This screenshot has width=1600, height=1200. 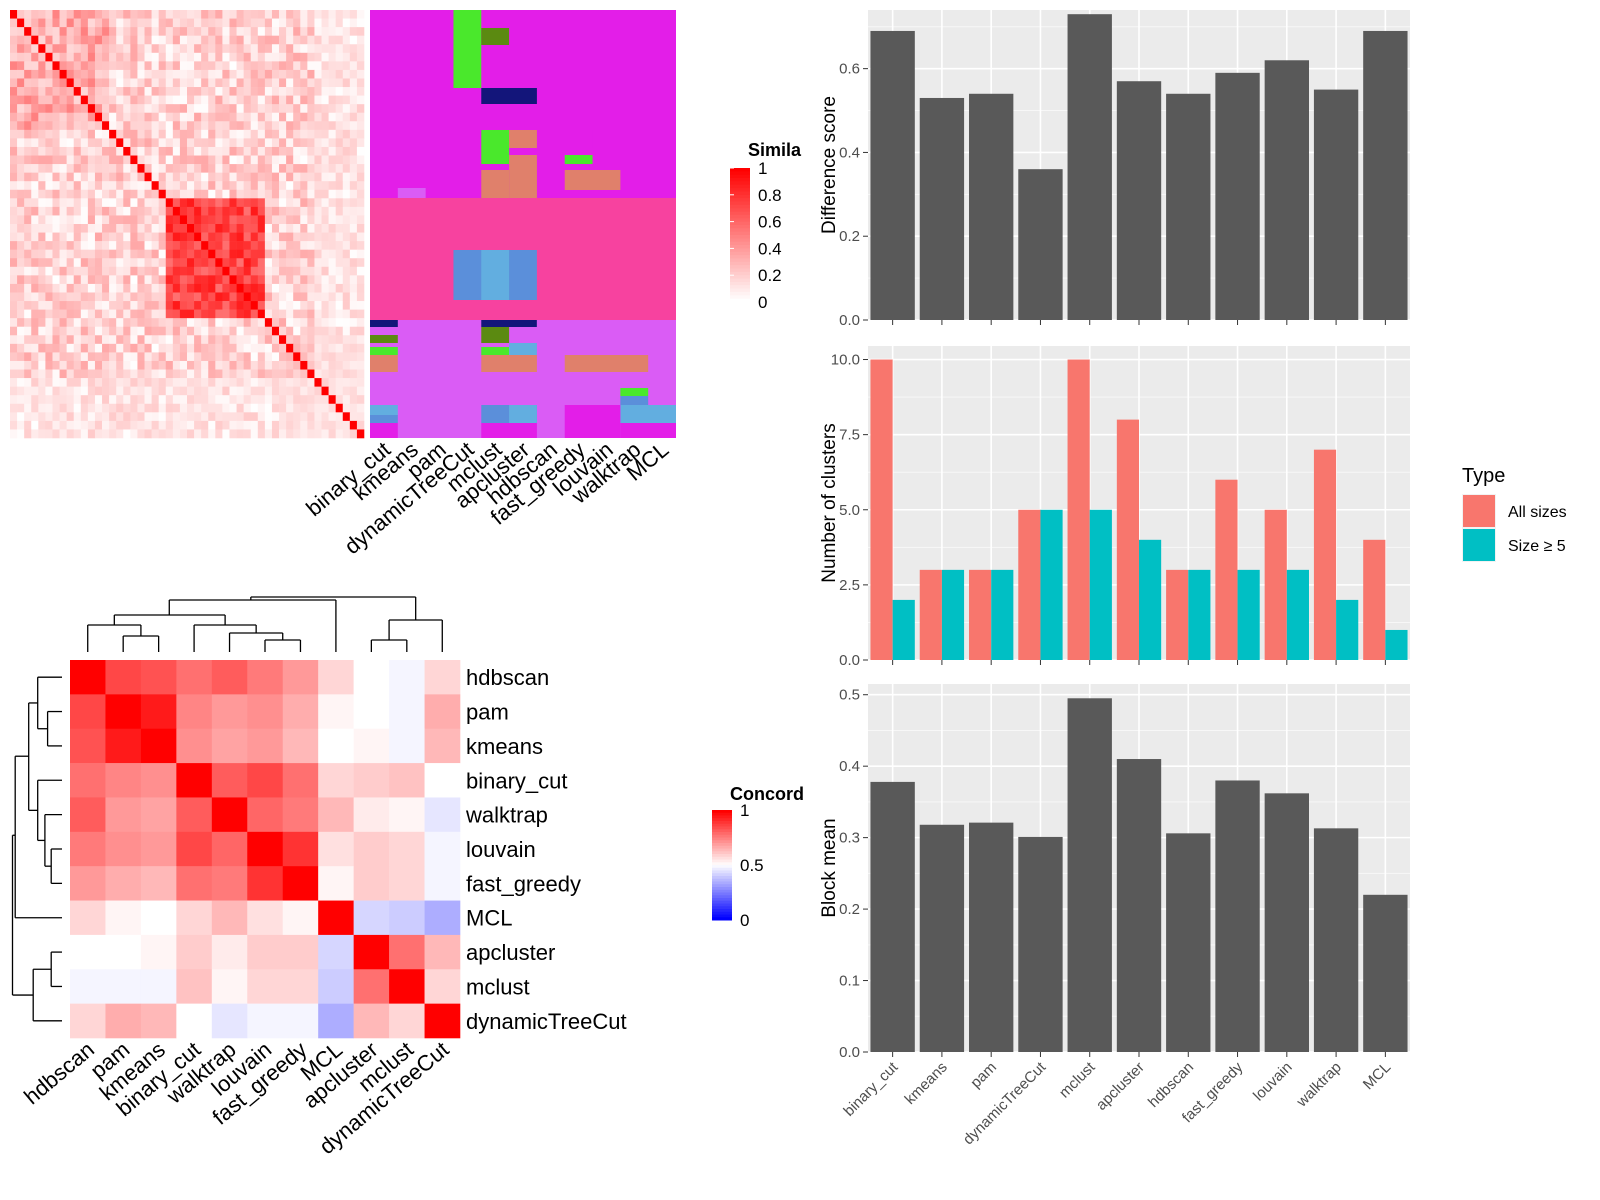 What do you see at coordinates (722, 878) in the screenshot?
I see `concordance-legend-swatch` at bounding box center [722, 878].